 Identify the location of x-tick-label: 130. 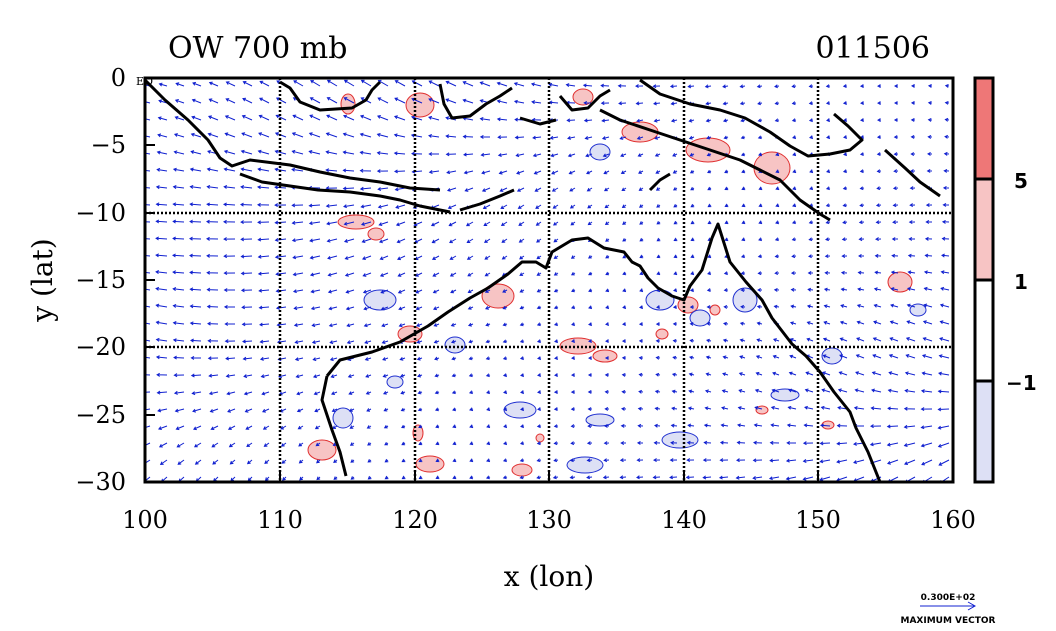
(549, 520).